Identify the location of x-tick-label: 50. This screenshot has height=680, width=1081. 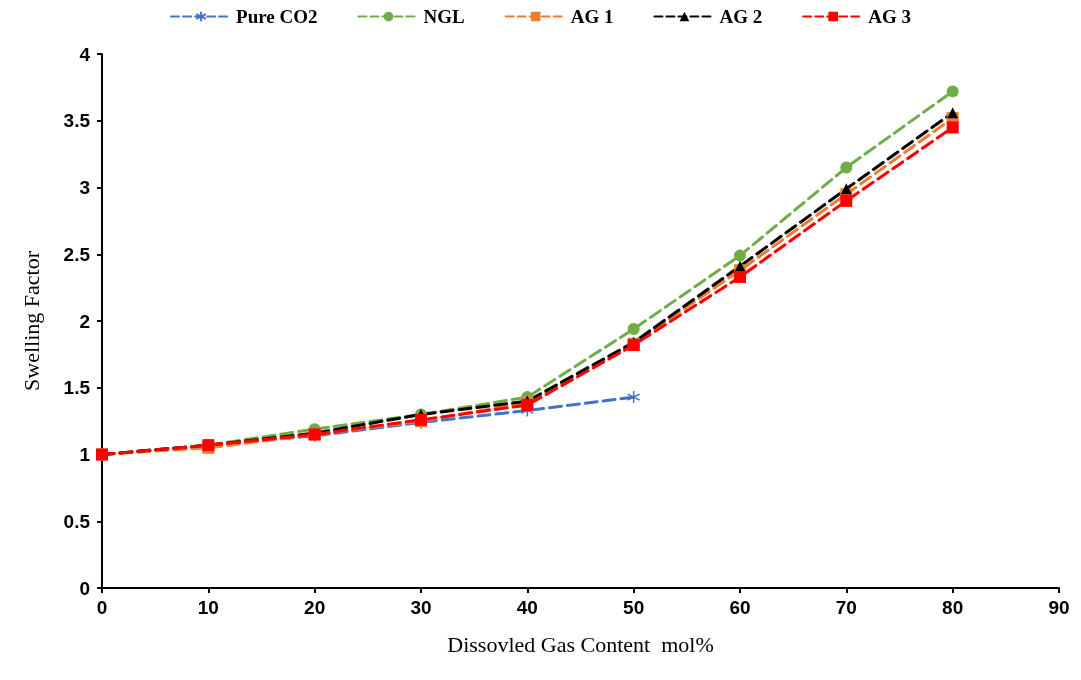
(634, 607).